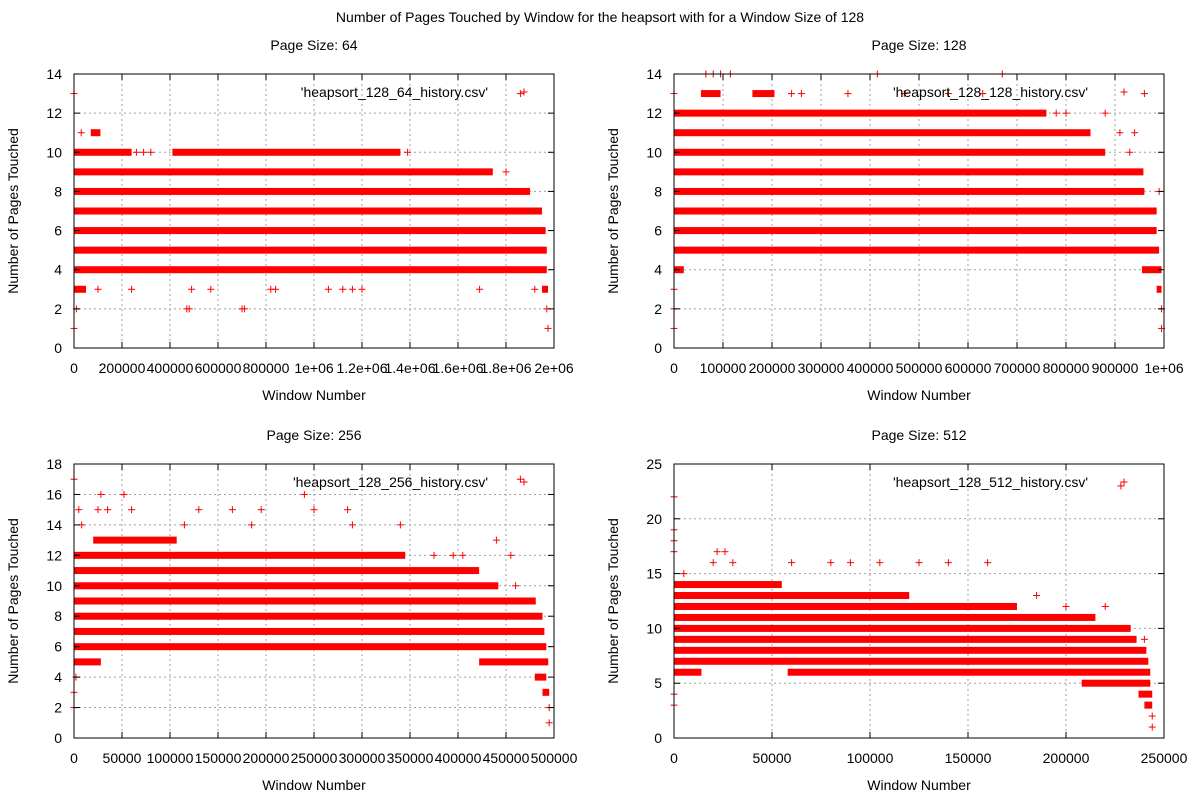 The height and width of the screenshot is (800, 1200). I want to click on legend-label: 'heapsort_128_64_history.csv', so click(394, 92).